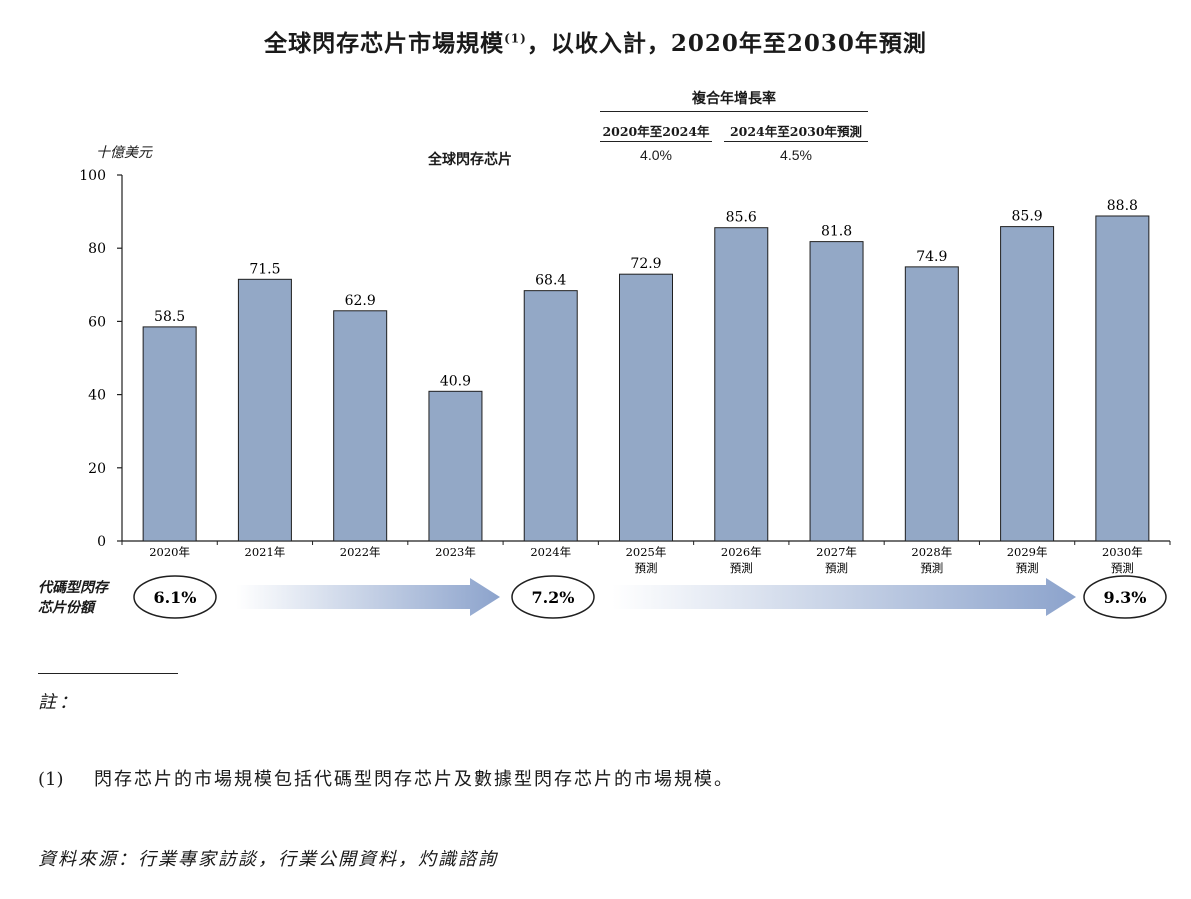 This screenshot has height=899, width=1191. What do you see at coordinates (59, 702) in the screenshot?
I see `notes-heading: 註：` at bounding box center [59, 702].